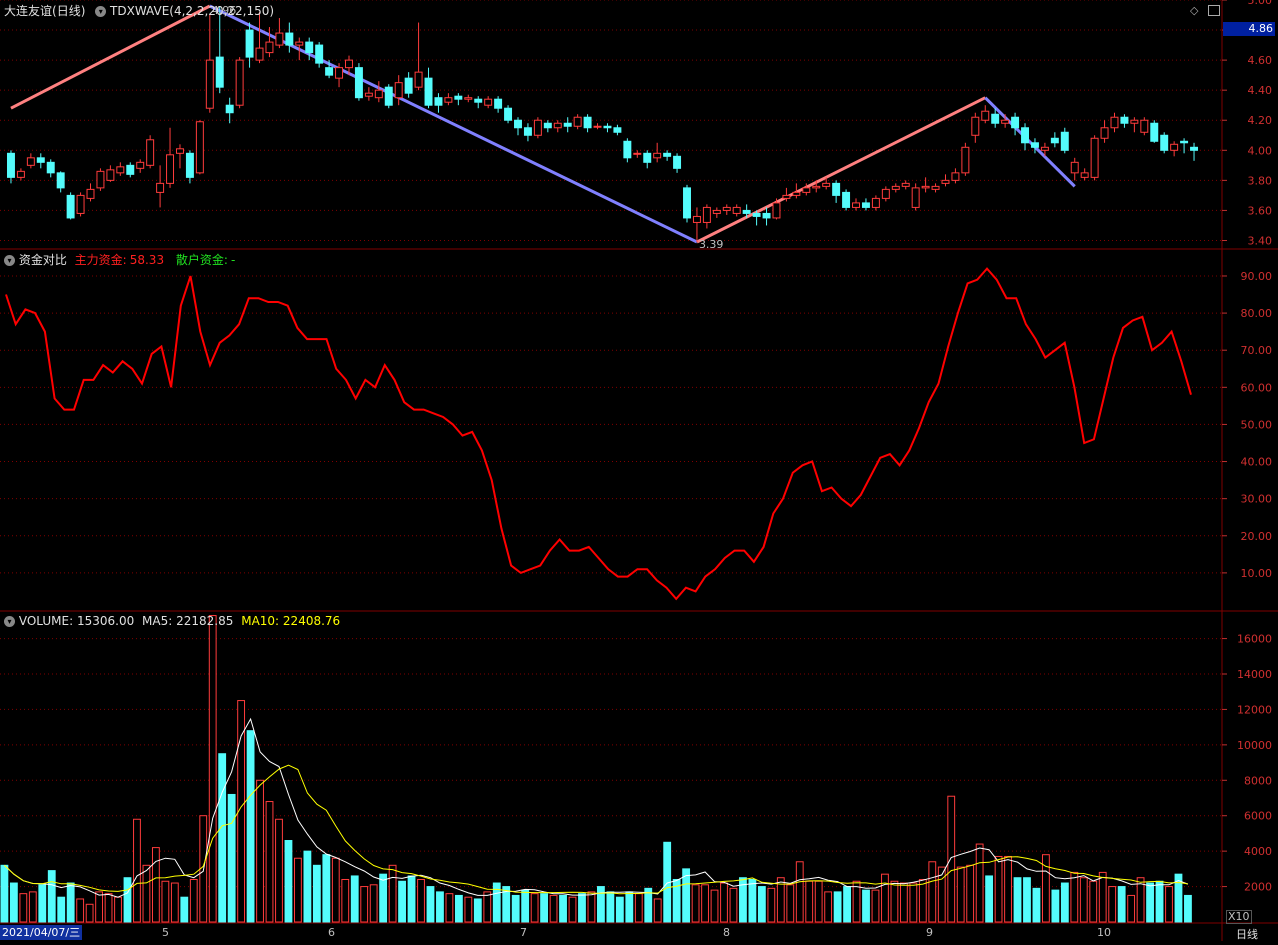  What do you see at coordinates (1247, 934) in the screenshot?
I see `period-button: 日线` at bounding box center [1247, 934].